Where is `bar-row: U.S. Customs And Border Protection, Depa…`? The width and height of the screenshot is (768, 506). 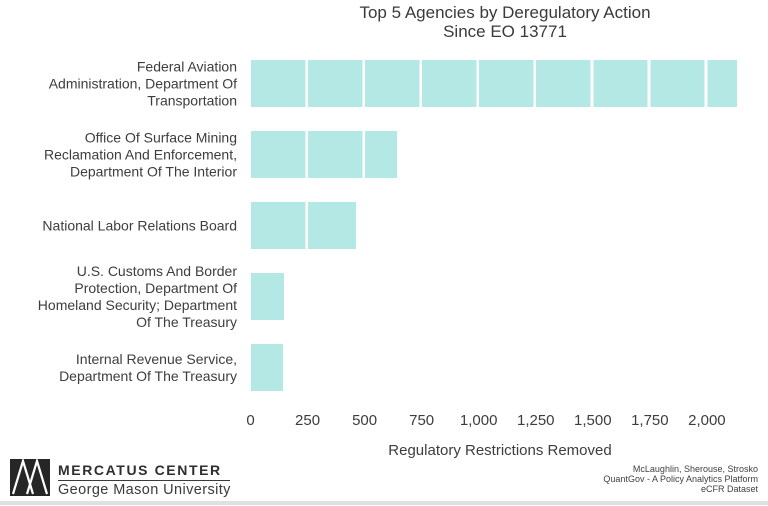
bar-row: U.S. Customs And Border Protection, Depa… is located at coordinates (384, 296).